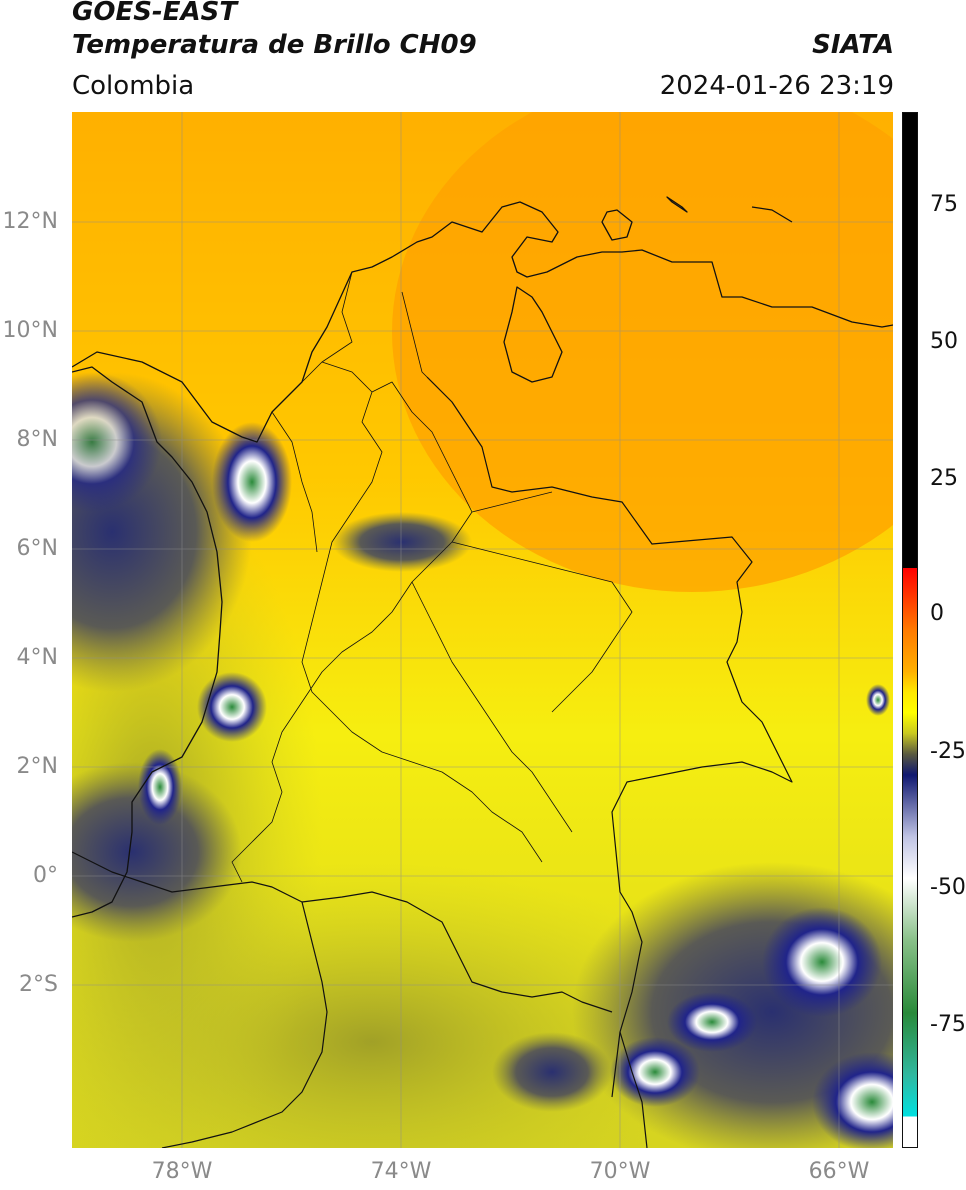 The height and width of the screenshot is (1190, 966). Describe the element at coordinates (552, 1072) in the screenshot. I see `storm-band` at that location.